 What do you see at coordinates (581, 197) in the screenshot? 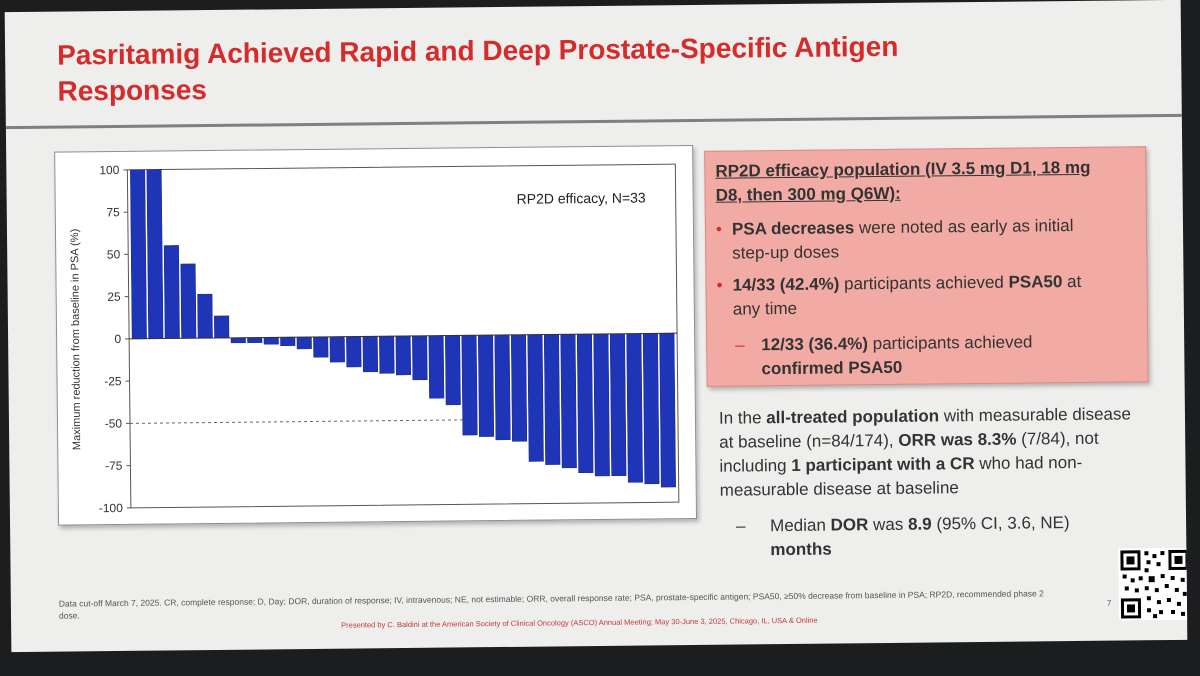
I see `chart-title: RP2D efficacy, N=33` at bounding box center [581, 197].